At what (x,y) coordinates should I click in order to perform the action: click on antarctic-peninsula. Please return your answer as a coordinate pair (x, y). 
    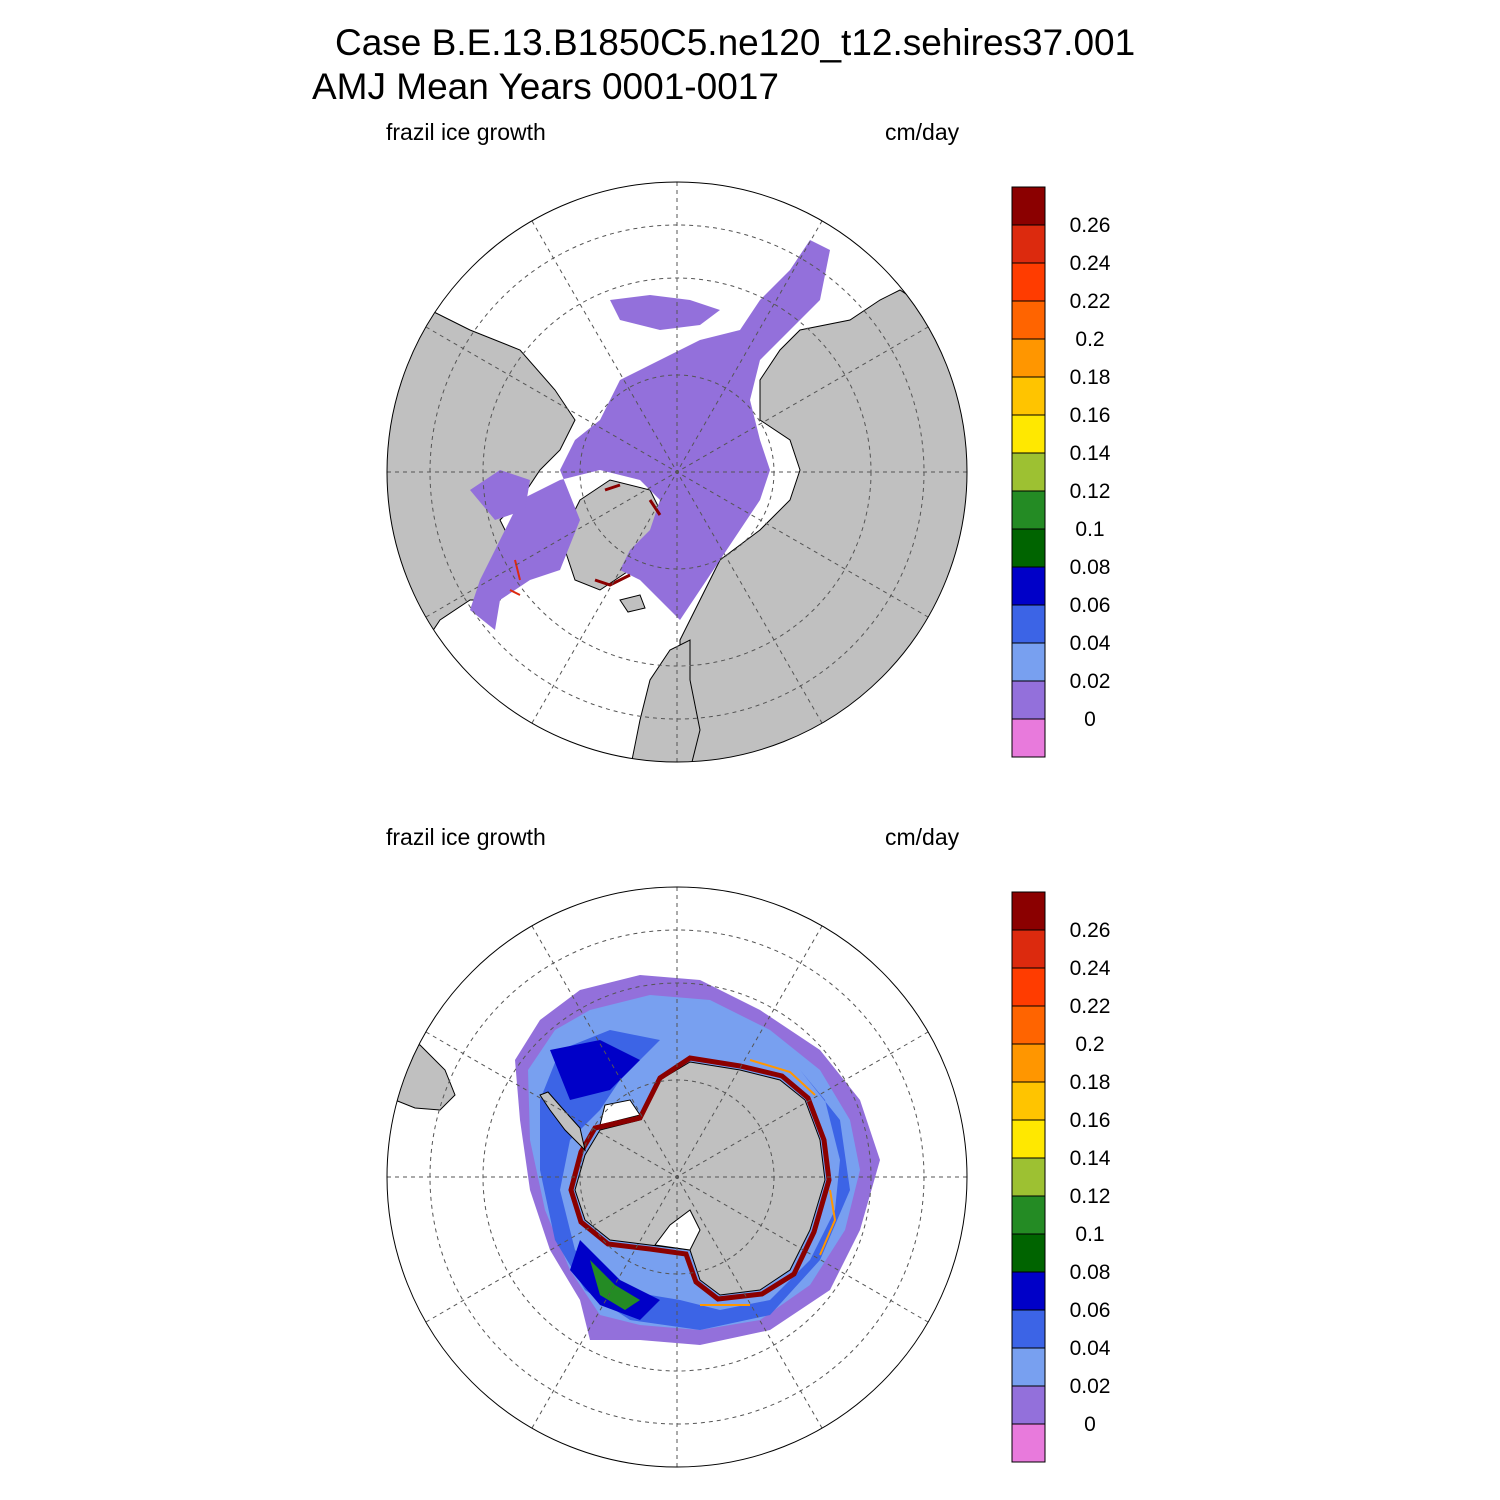
    Looking at the image, I should click on (562, 1121).